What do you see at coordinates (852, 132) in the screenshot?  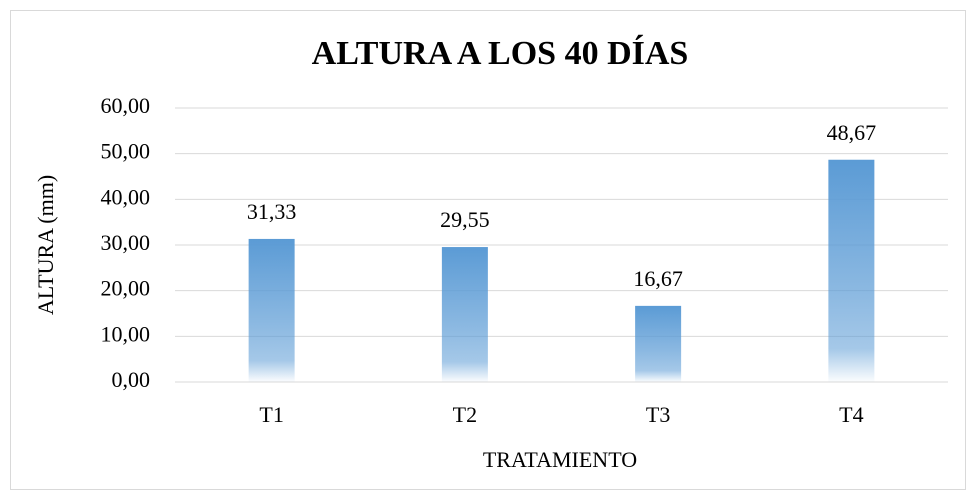 I see `data-label: 48,67` at bounding box center [852, 132].